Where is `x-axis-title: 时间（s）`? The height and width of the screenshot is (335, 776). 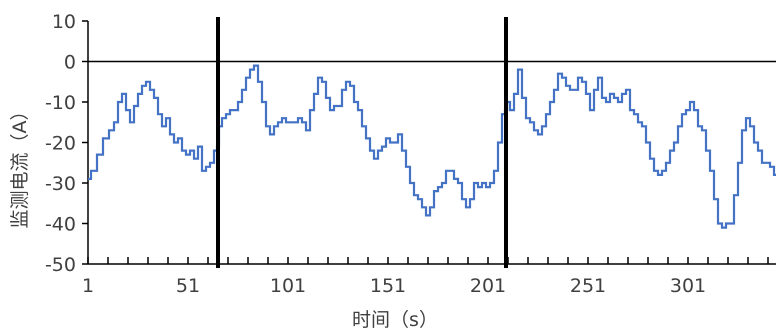
x-axis-title: 时间（s） is located at coordinates (395, 320).